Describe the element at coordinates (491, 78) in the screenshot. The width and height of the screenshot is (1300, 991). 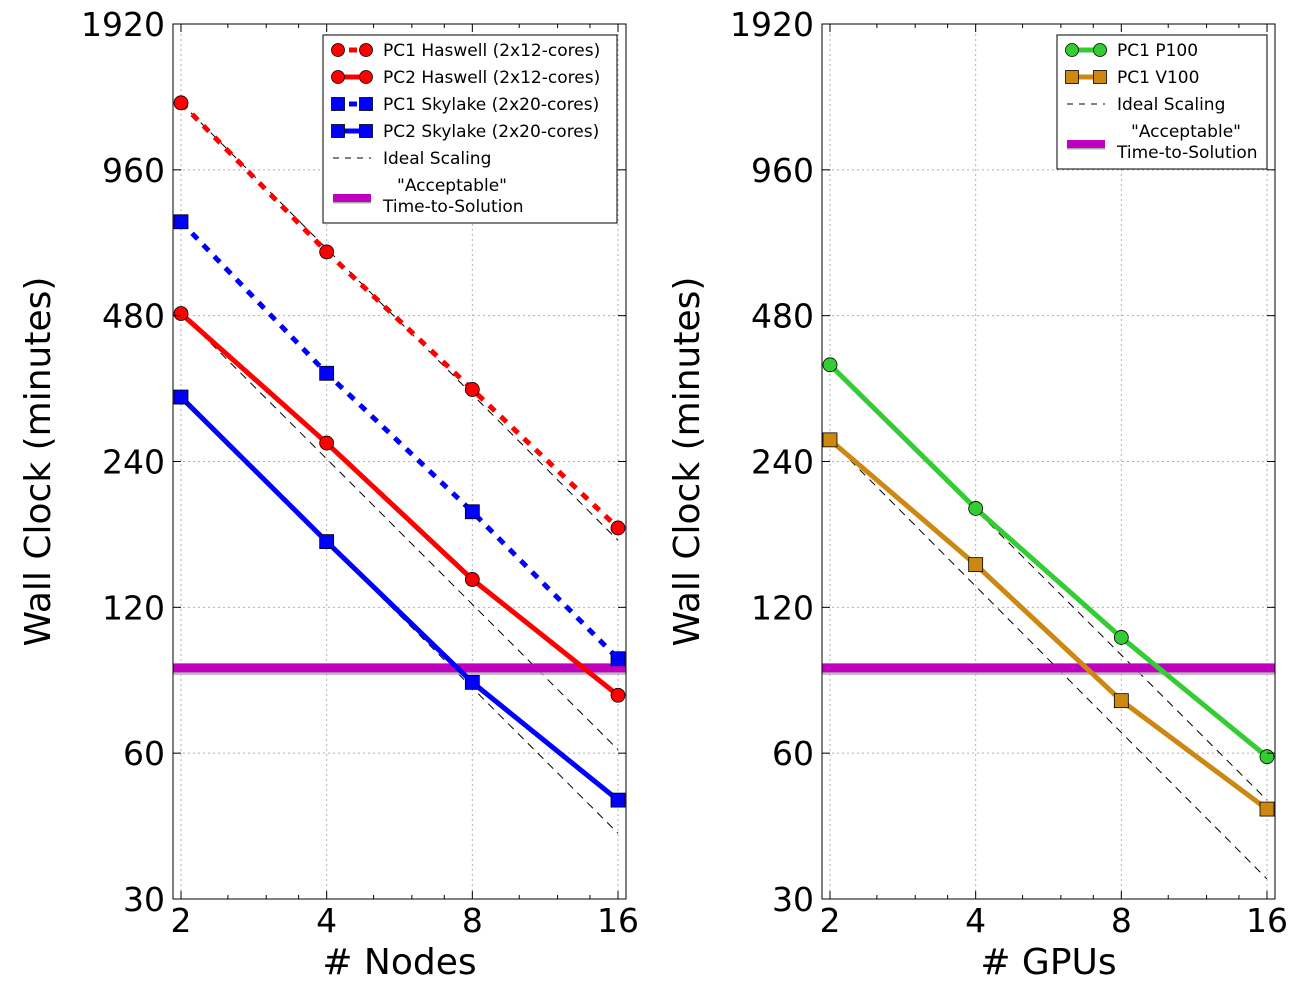
I see `legend-label: PC2 Haswell (2x12-cores)` at that location.